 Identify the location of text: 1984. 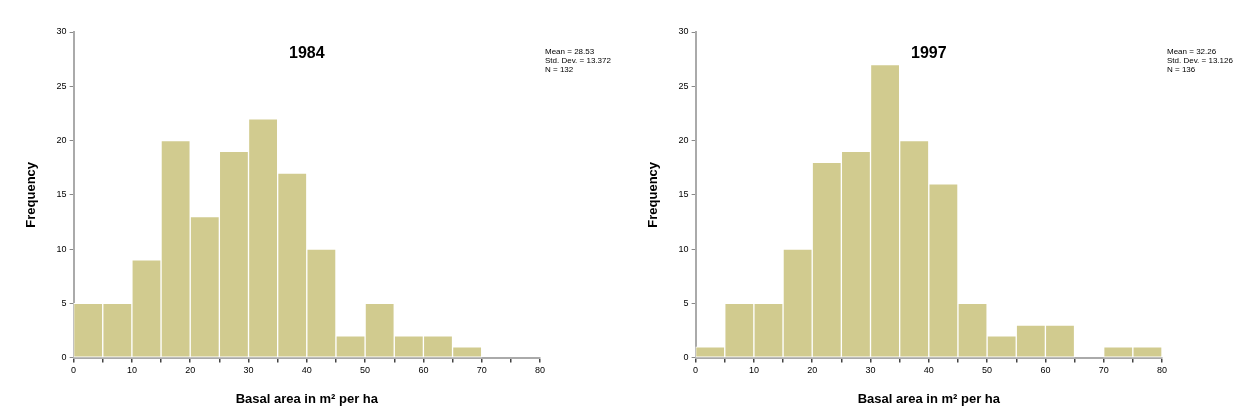
(307, 53).